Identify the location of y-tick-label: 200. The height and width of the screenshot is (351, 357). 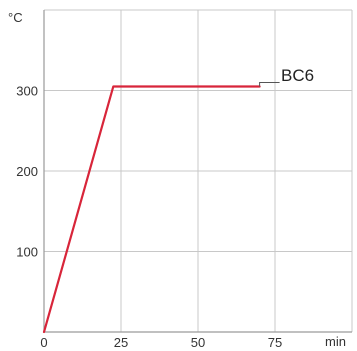
(27, 171).